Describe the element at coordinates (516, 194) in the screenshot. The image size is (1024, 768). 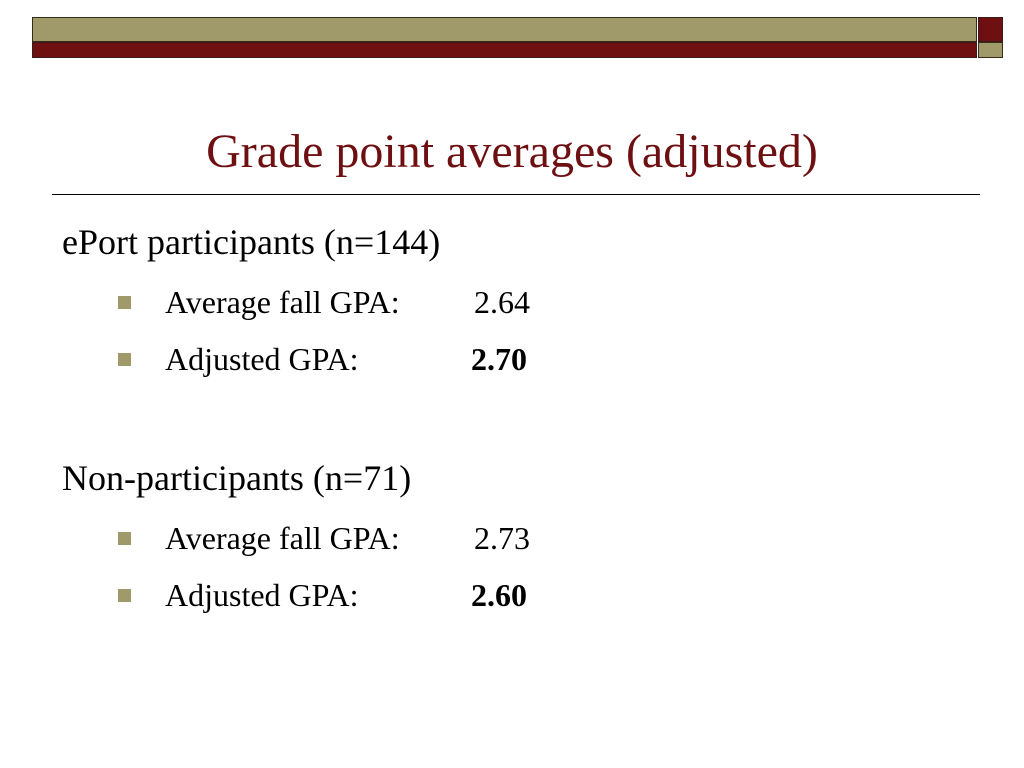
I see `title-rule` at that location.